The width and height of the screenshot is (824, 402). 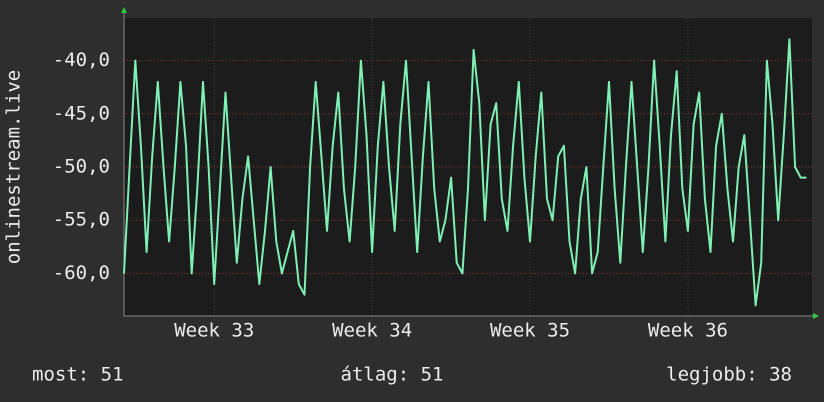 I want to click on y-tick-label: -45,0, so click(x=81, y=113).